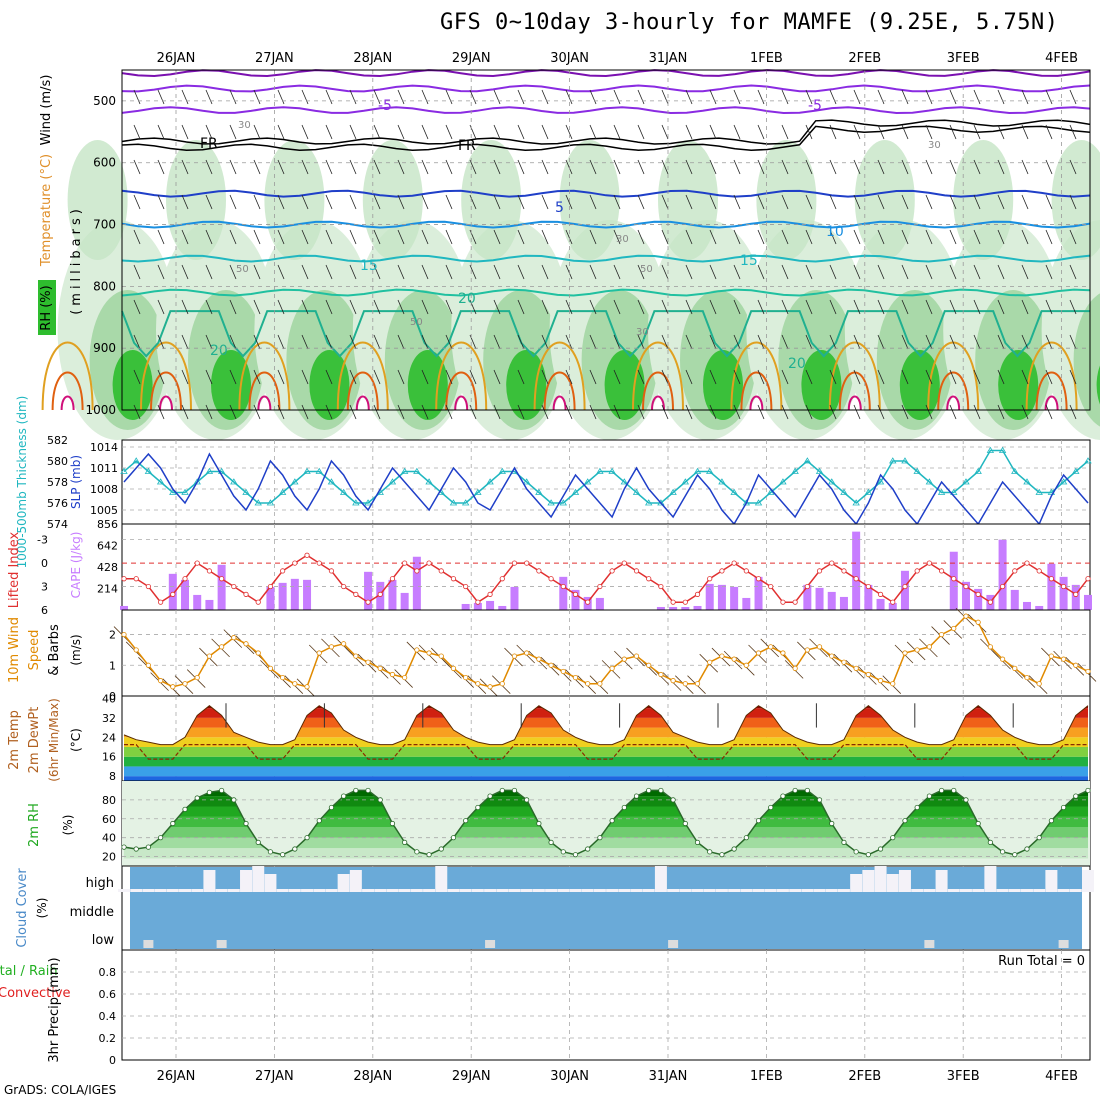  Describe the element at coordinates (60, 1090) in the screenshot. I see `footer-credit: GrADS: COLA/IGES` at that location.